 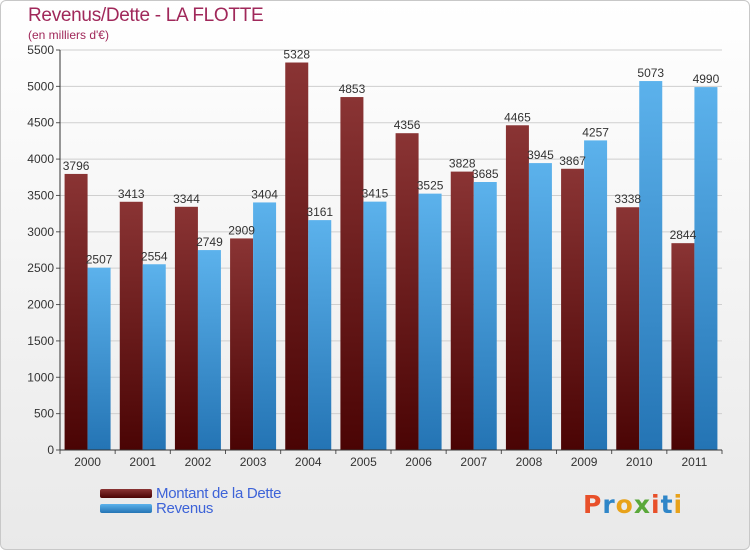 I want to click on data-label-dette: 3828, so click(x=462, y=164).